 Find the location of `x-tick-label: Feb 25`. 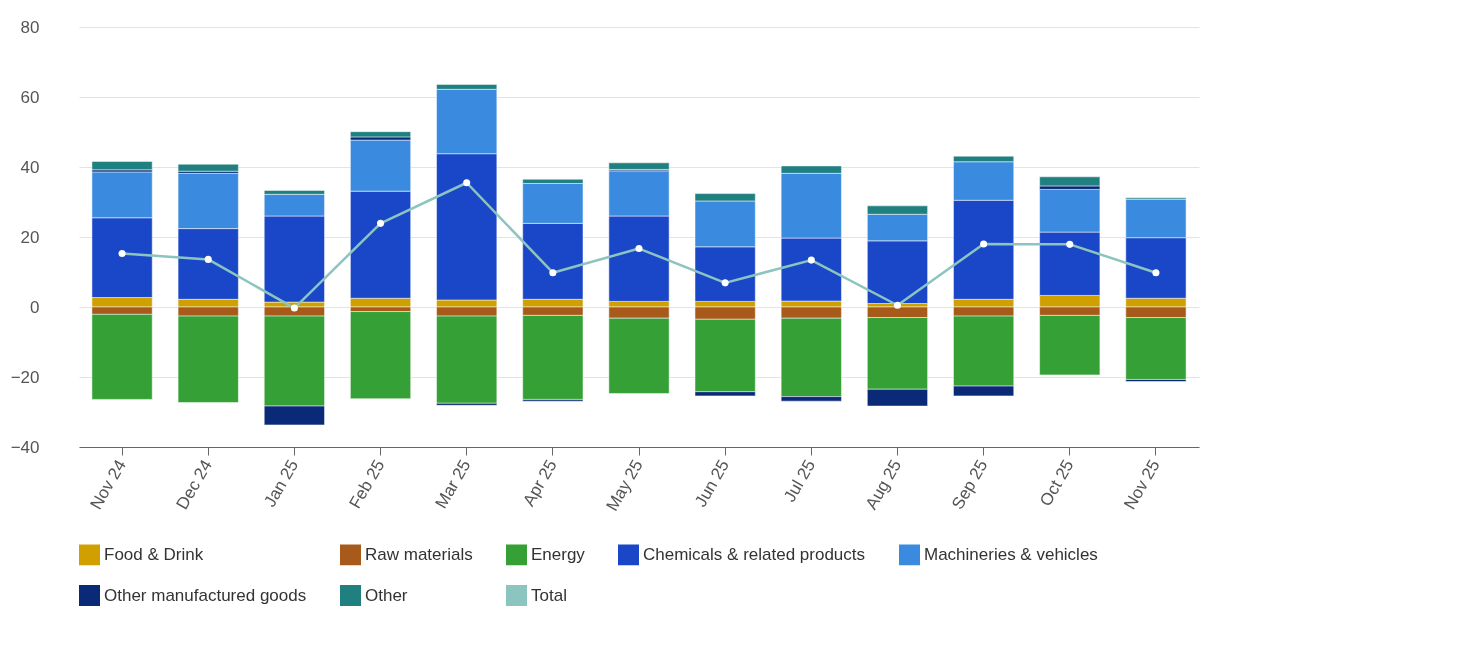

x-tick-label: Feb 25 is located at coordinates (367, 484).